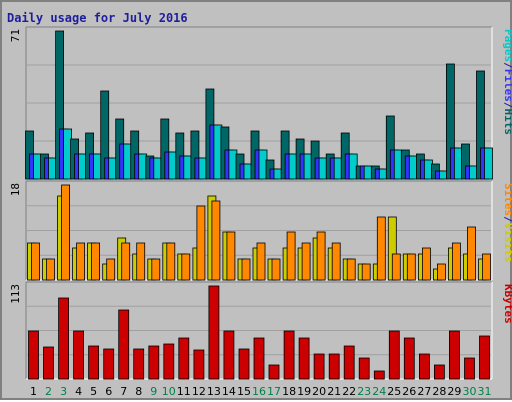 Image resolution: width=512 pixels, height=402 pixels. Describe the element at coordinates (485, 391) in the screenshot. I see `day-label-31: 31` at that location.